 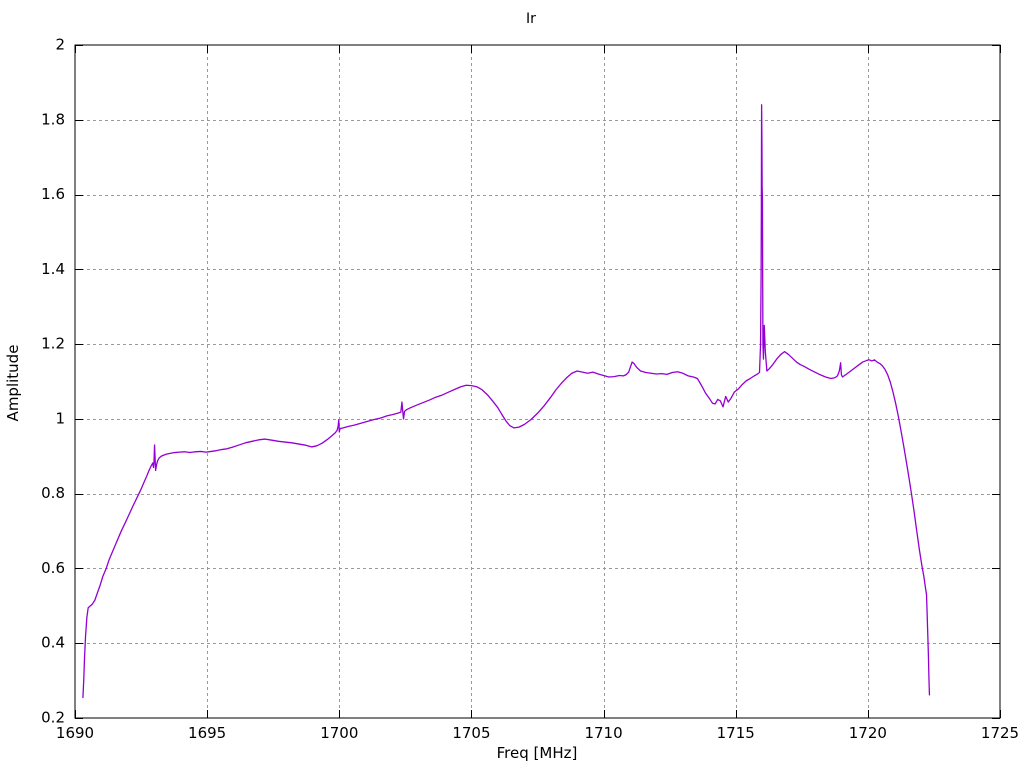 I want to click on x-axis-title: Freq [MHz], so click(x=537, y=753).